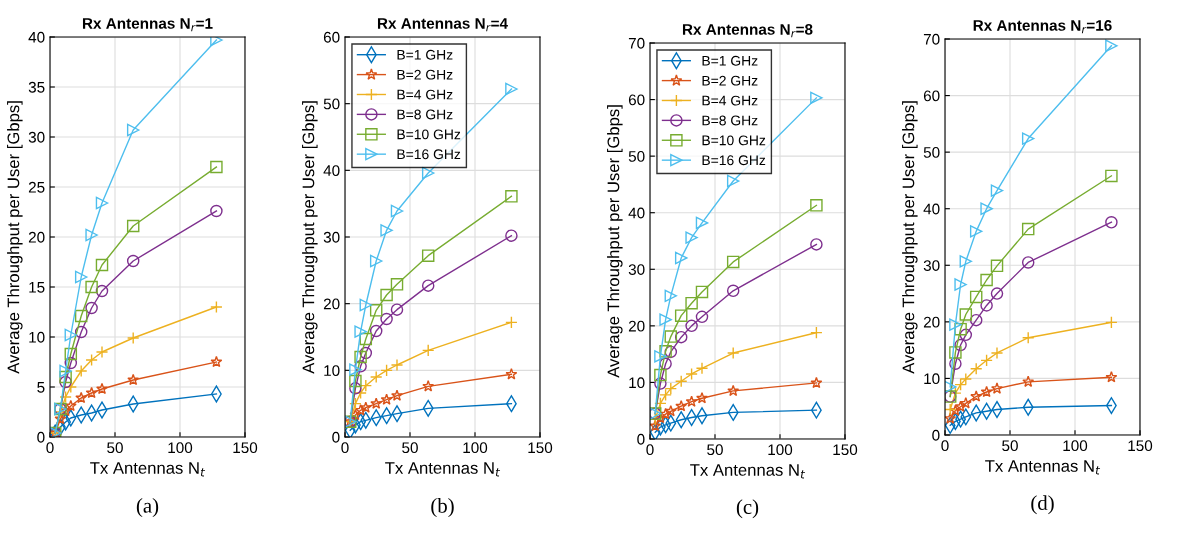 The image size is (1184, 542). Describe the element at coordinates (147, 25) in the screenshot. I see `chart-title: Rx Antennas N$_{r}$=1` at that location.